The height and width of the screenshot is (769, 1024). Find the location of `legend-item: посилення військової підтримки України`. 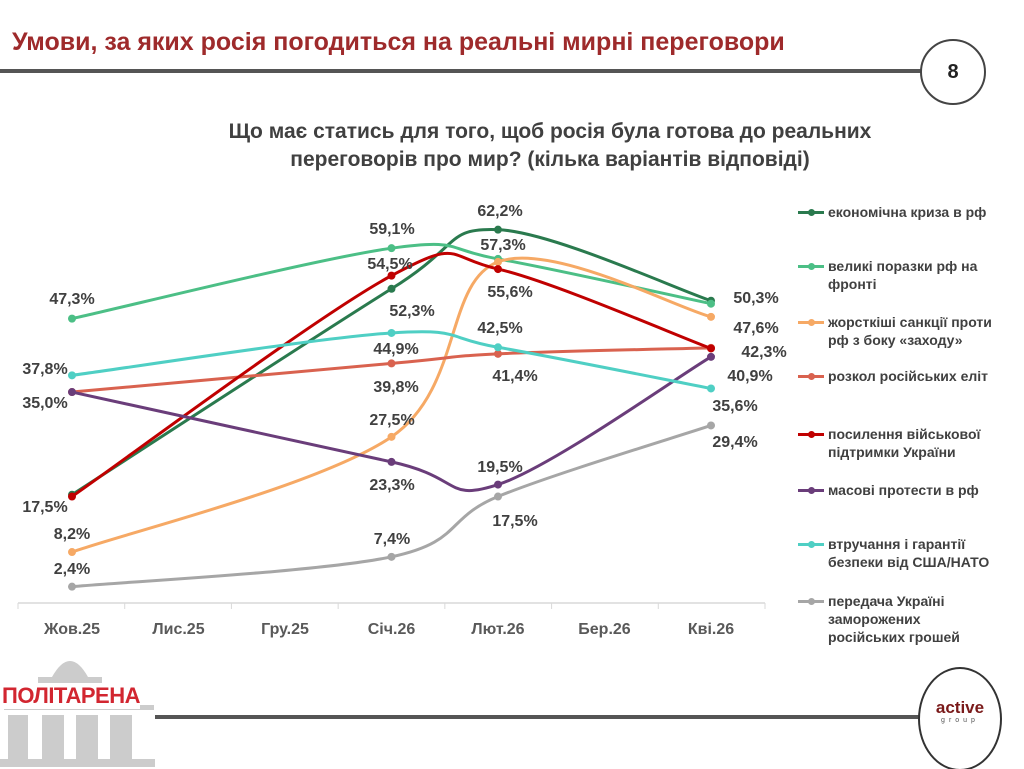

legend-item: посилення військової підтримки України is located at coordinates (889, 443).